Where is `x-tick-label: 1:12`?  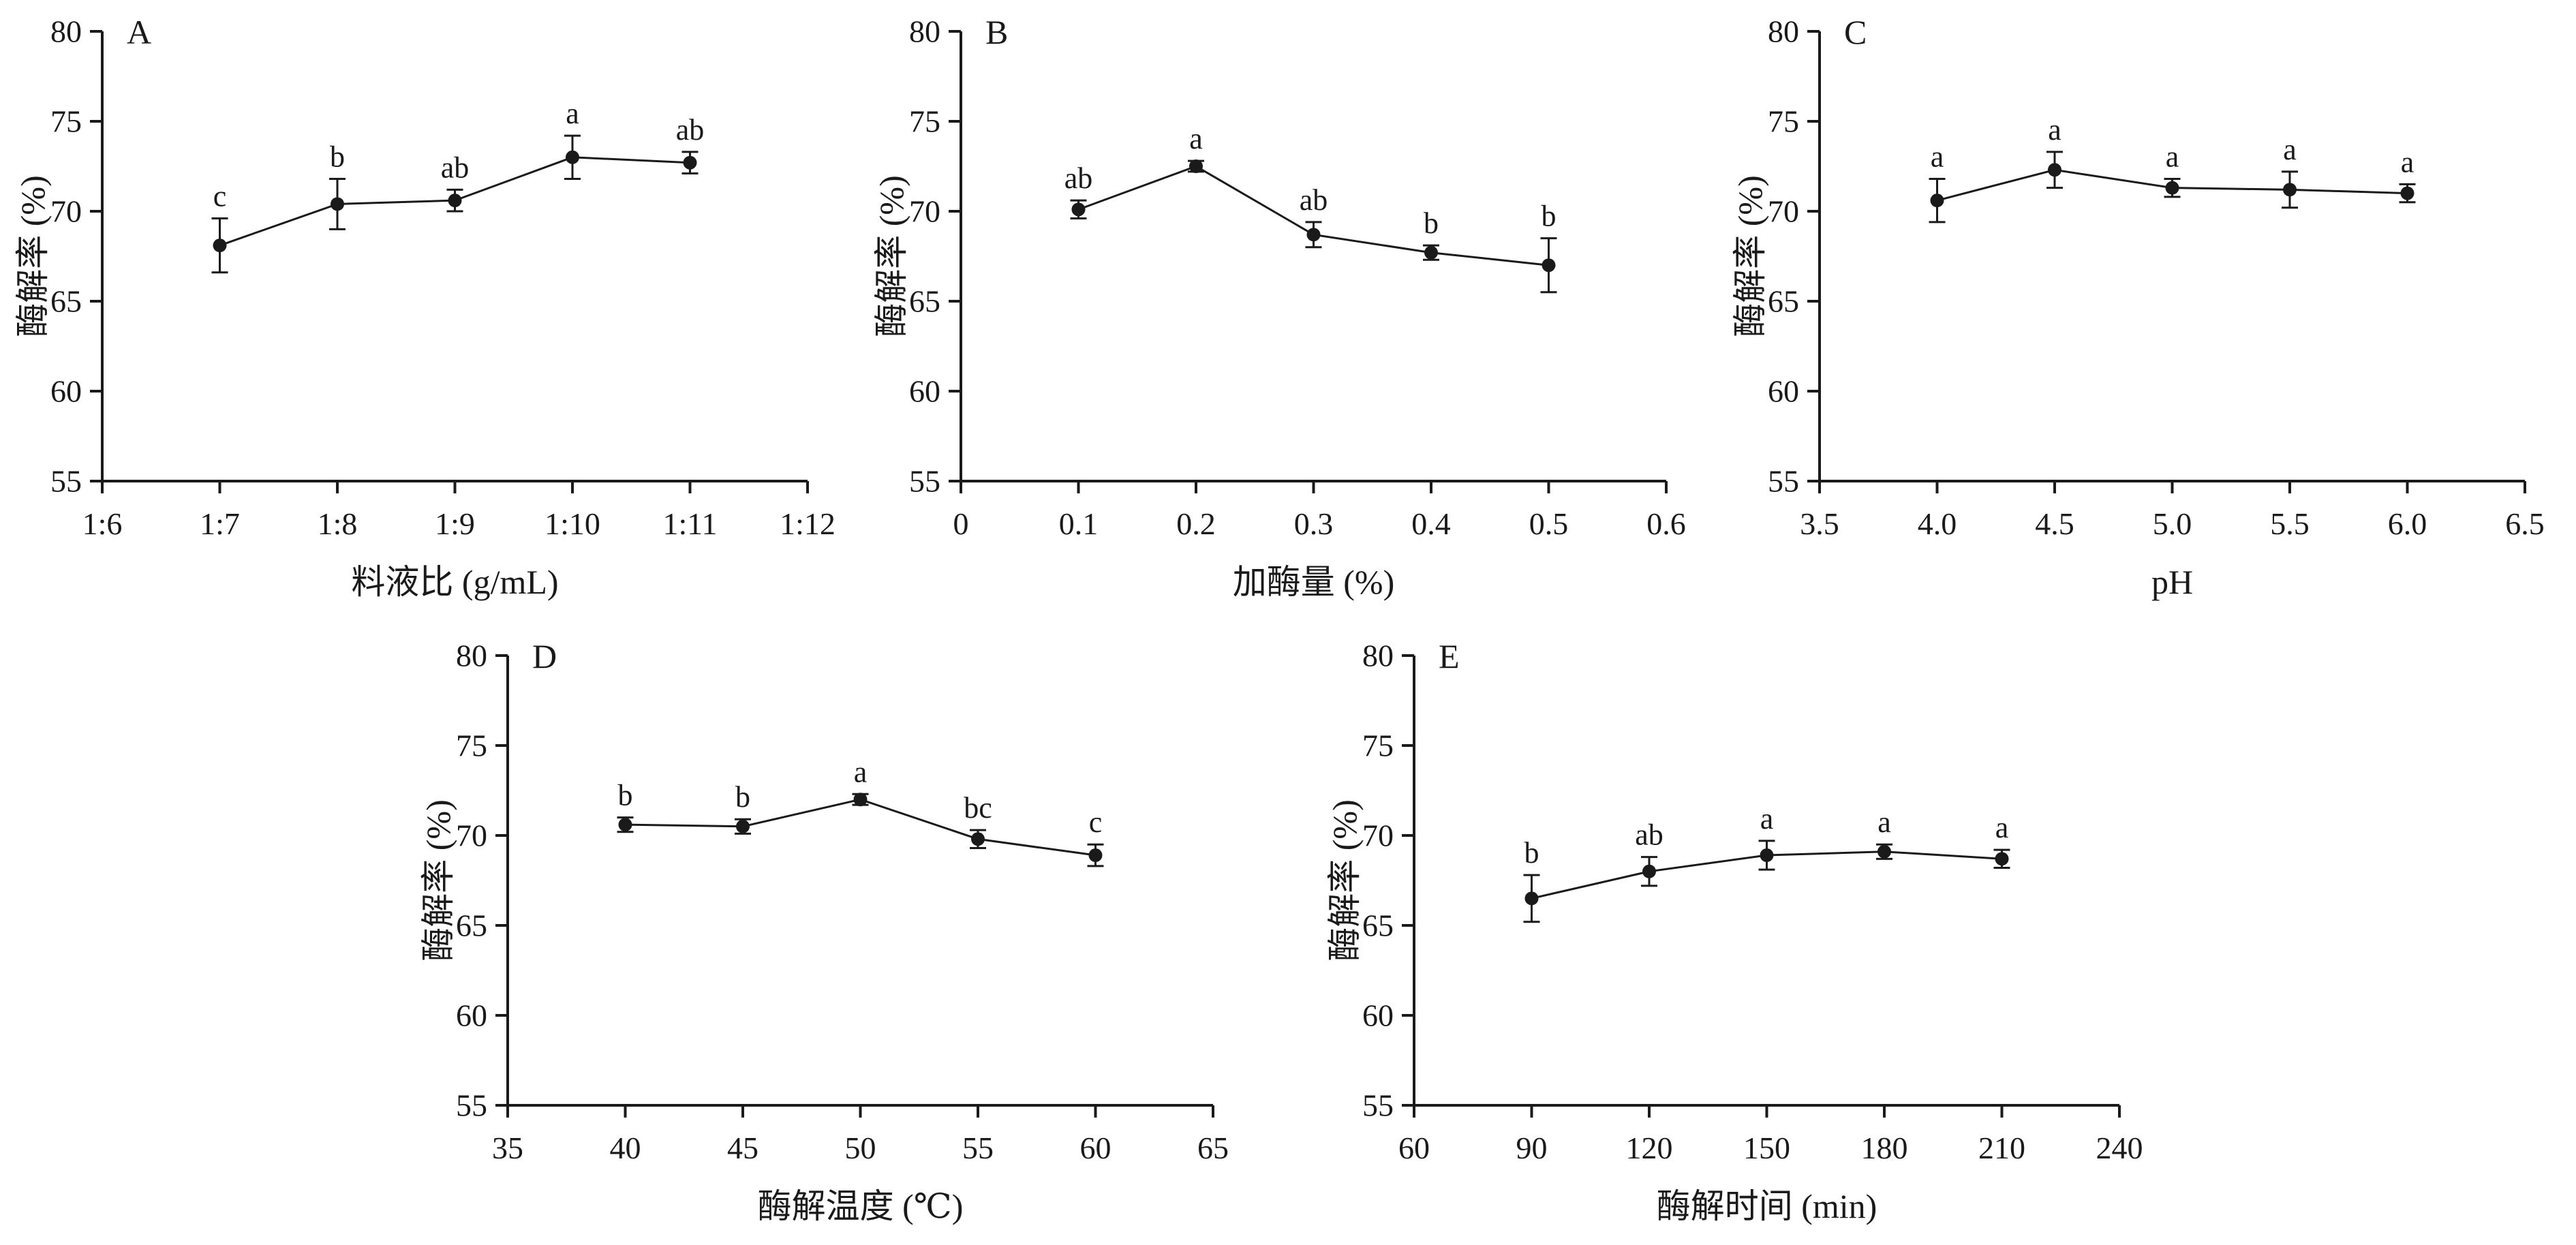
x-tick-label: 1:12 is located at coordinates (808, 523).